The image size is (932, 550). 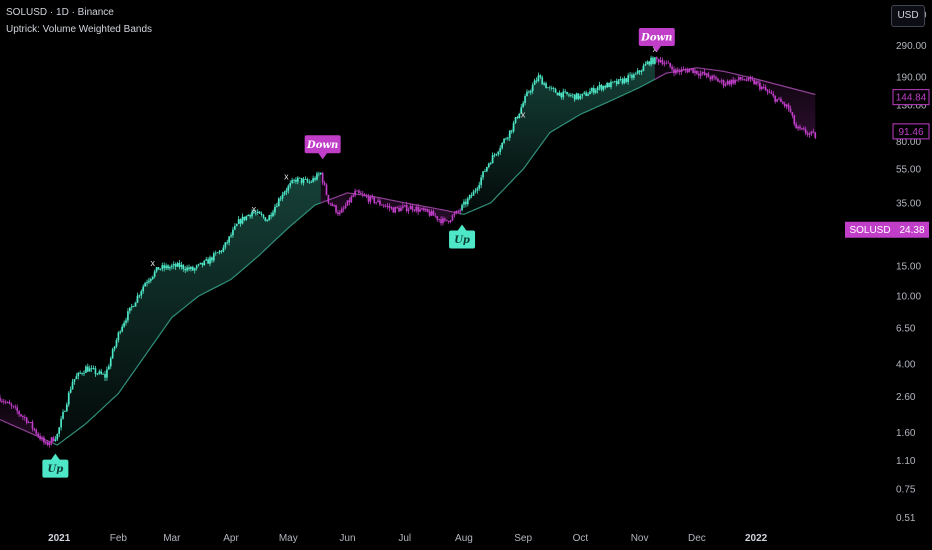 What do you see at coordinates (908, 297) in the screenshot?
I see `price-tick-label: 10.00` at bounding box center [908, 297].